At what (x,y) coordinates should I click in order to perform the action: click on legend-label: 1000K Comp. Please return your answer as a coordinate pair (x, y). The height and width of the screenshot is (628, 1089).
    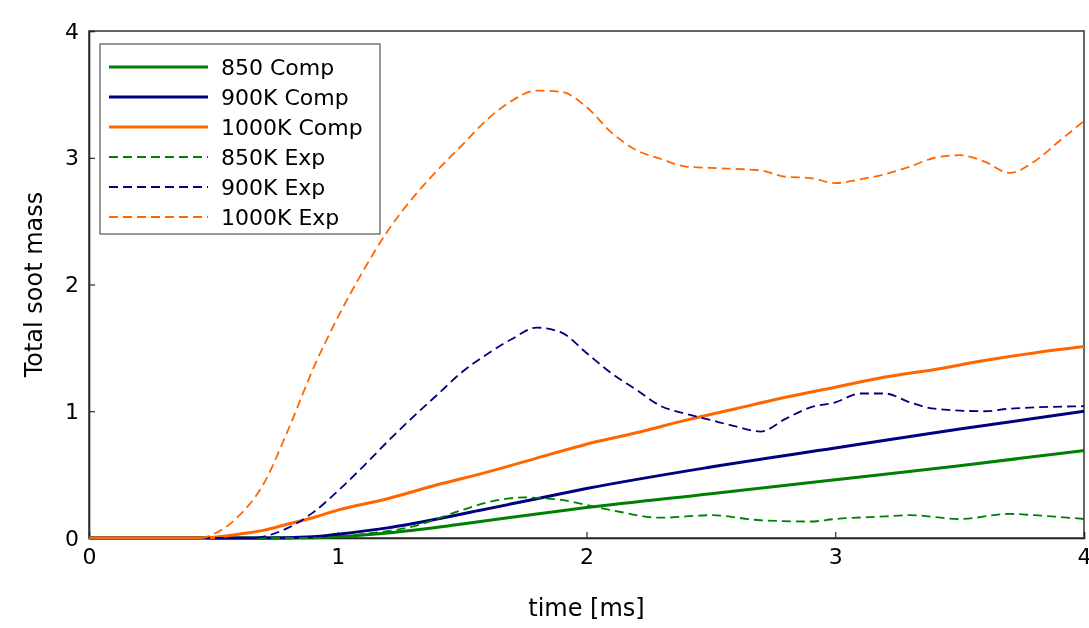
    Looking at the image, I should click on (292, 127).